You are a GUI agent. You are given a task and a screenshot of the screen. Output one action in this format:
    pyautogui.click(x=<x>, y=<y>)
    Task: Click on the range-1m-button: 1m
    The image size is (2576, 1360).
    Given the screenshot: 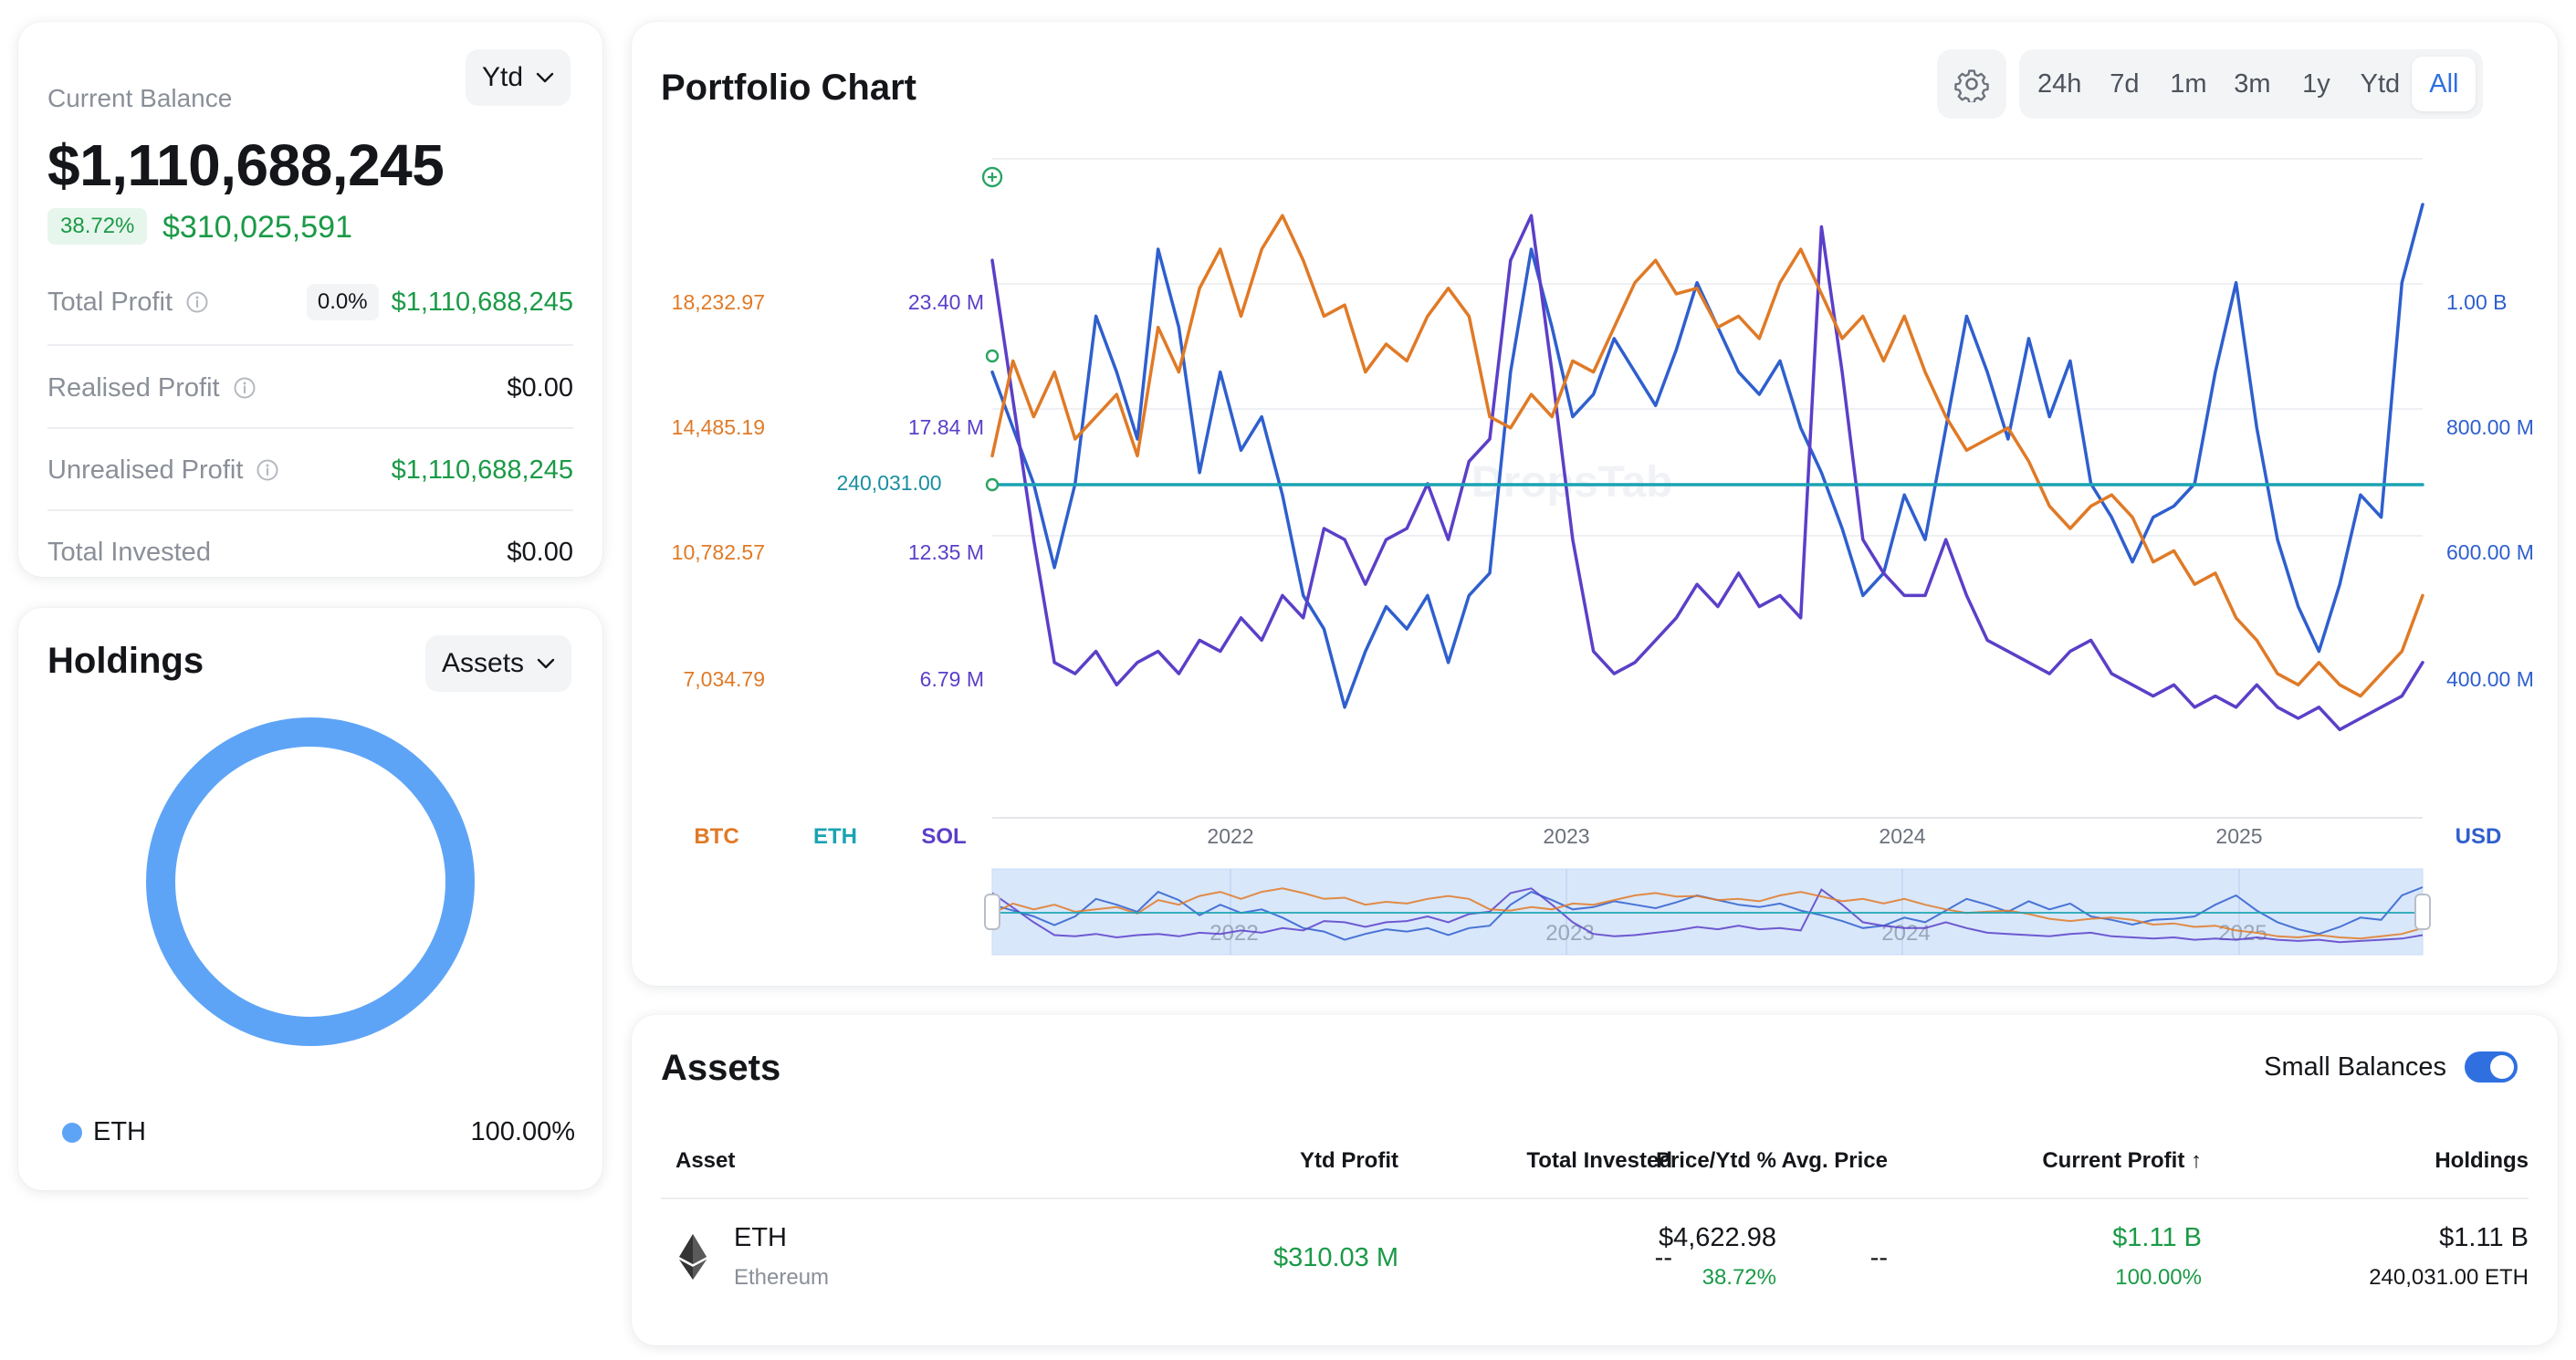 What is the action you would take?
    pyautogui.click(x=2188, y=83)
    